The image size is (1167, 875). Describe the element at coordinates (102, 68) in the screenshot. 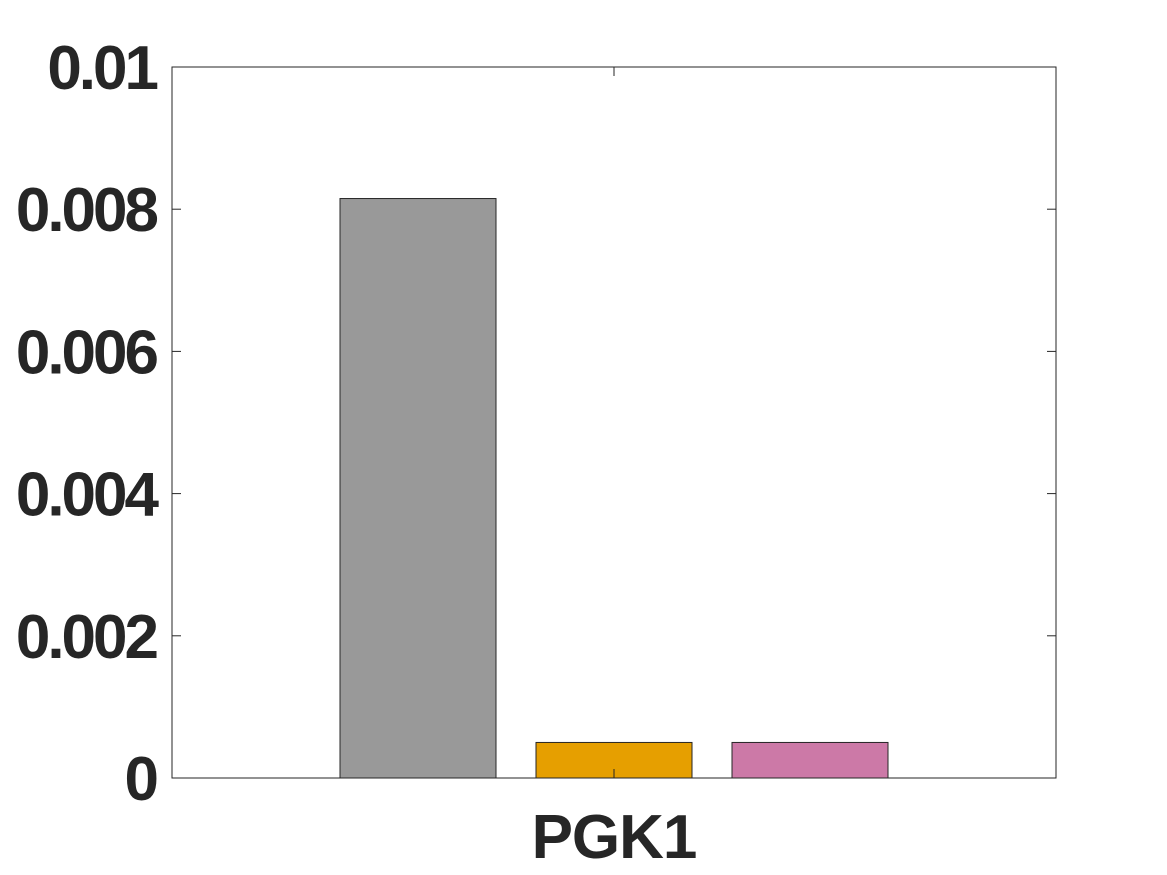

I see `y-tick-label-5: 0.01` at that location.